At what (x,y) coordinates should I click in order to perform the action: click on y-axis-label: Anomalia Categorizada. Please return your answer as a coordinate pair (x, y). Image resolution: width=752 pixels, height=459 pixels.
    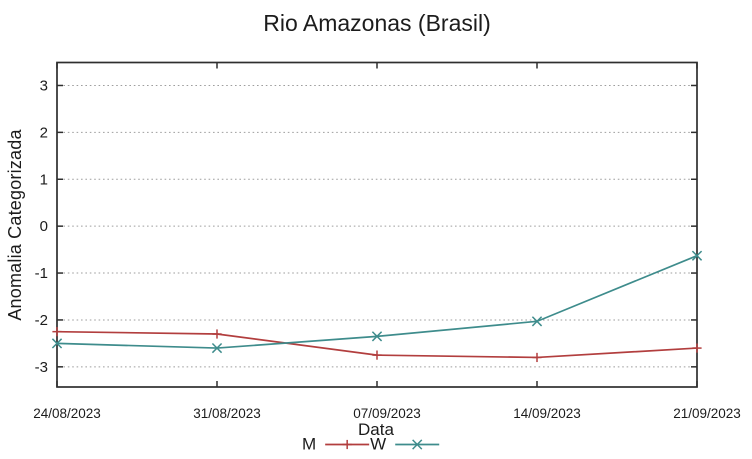
    Looking at the image, I should click on (15, 225).